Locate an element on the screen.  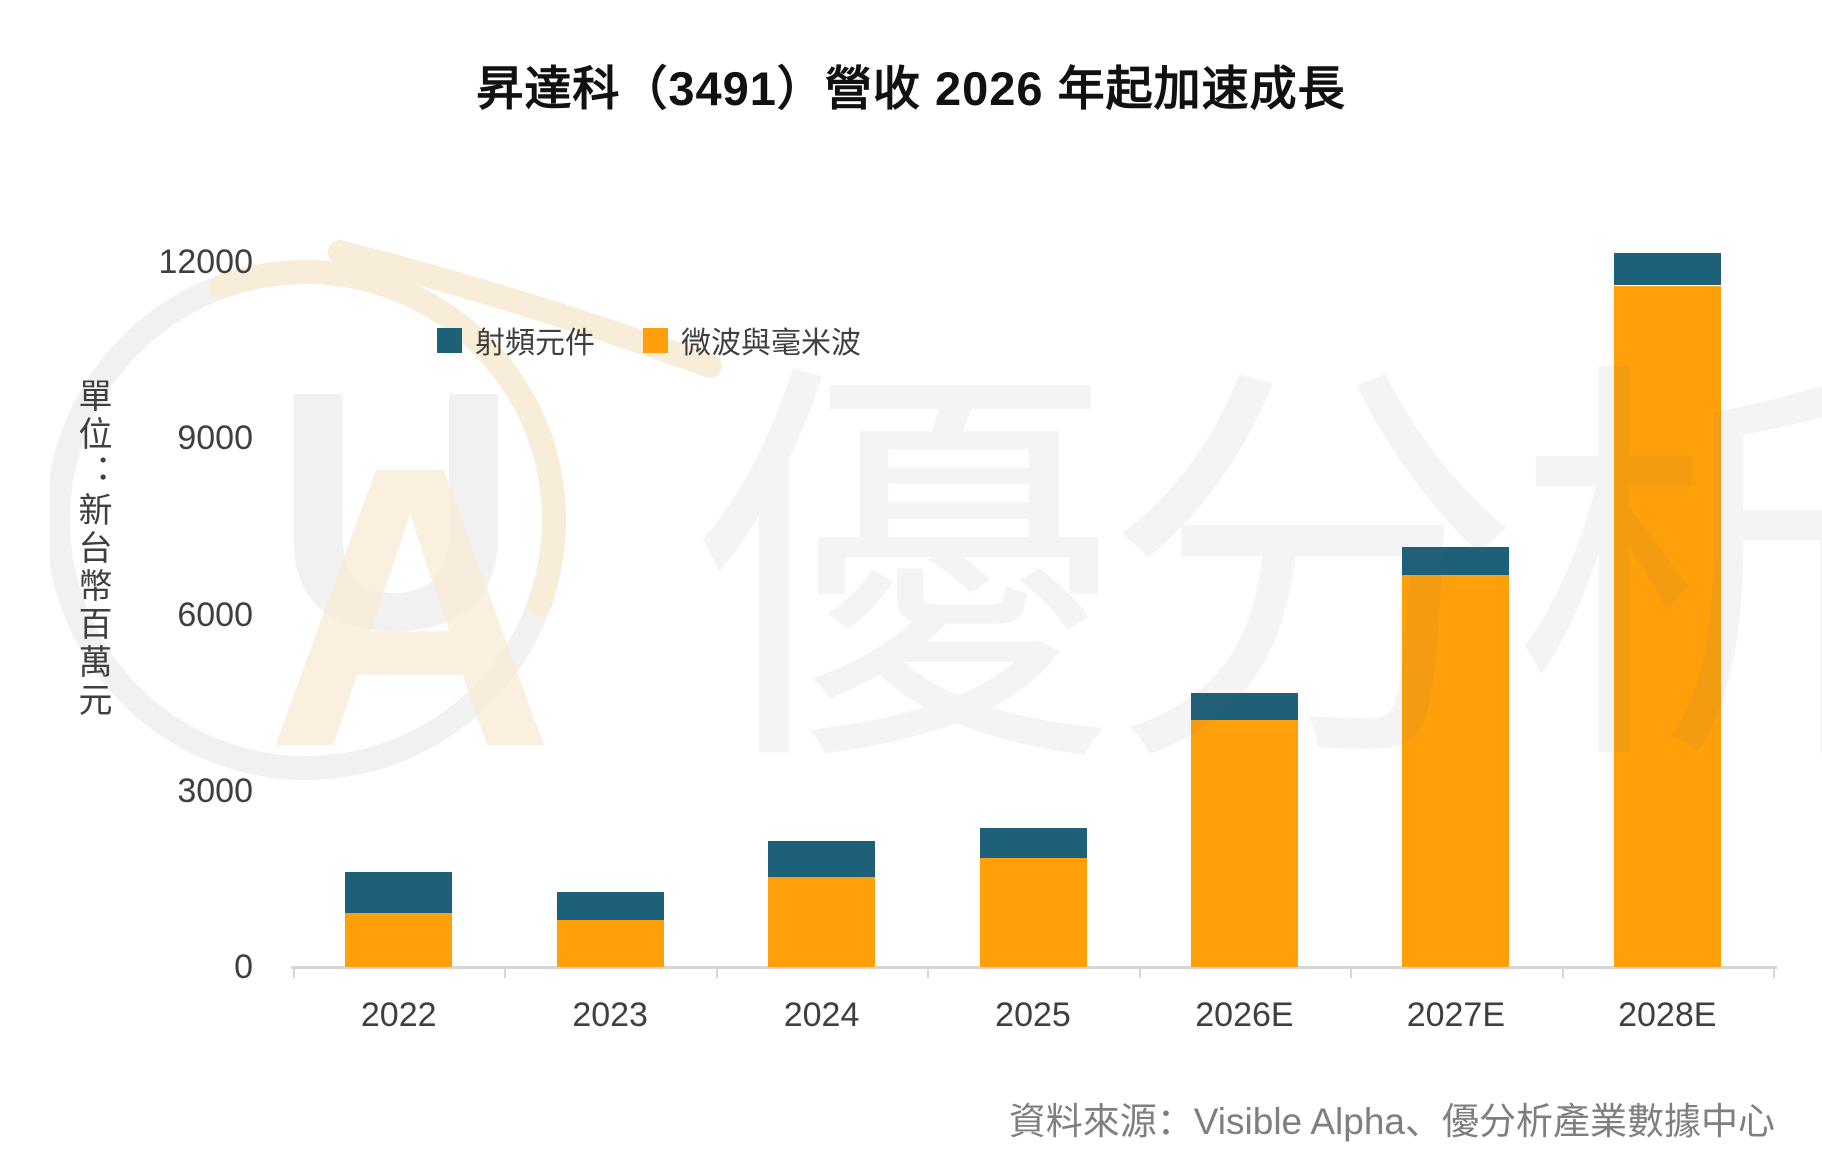
bar-segment-rf-2026E is located at coordinates (1244, 706).